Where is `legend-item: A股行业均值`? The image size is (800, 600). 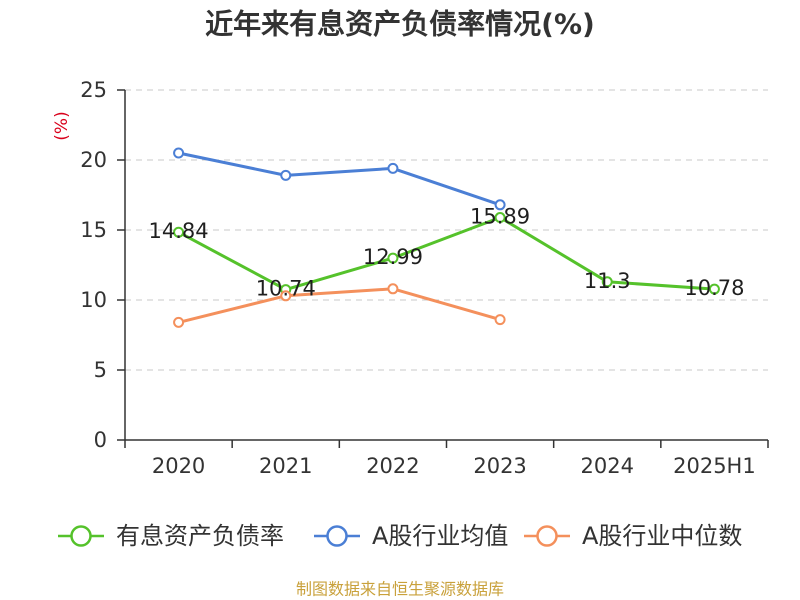
legend-item: A股行业均值 is located at coordinates (411, 536).